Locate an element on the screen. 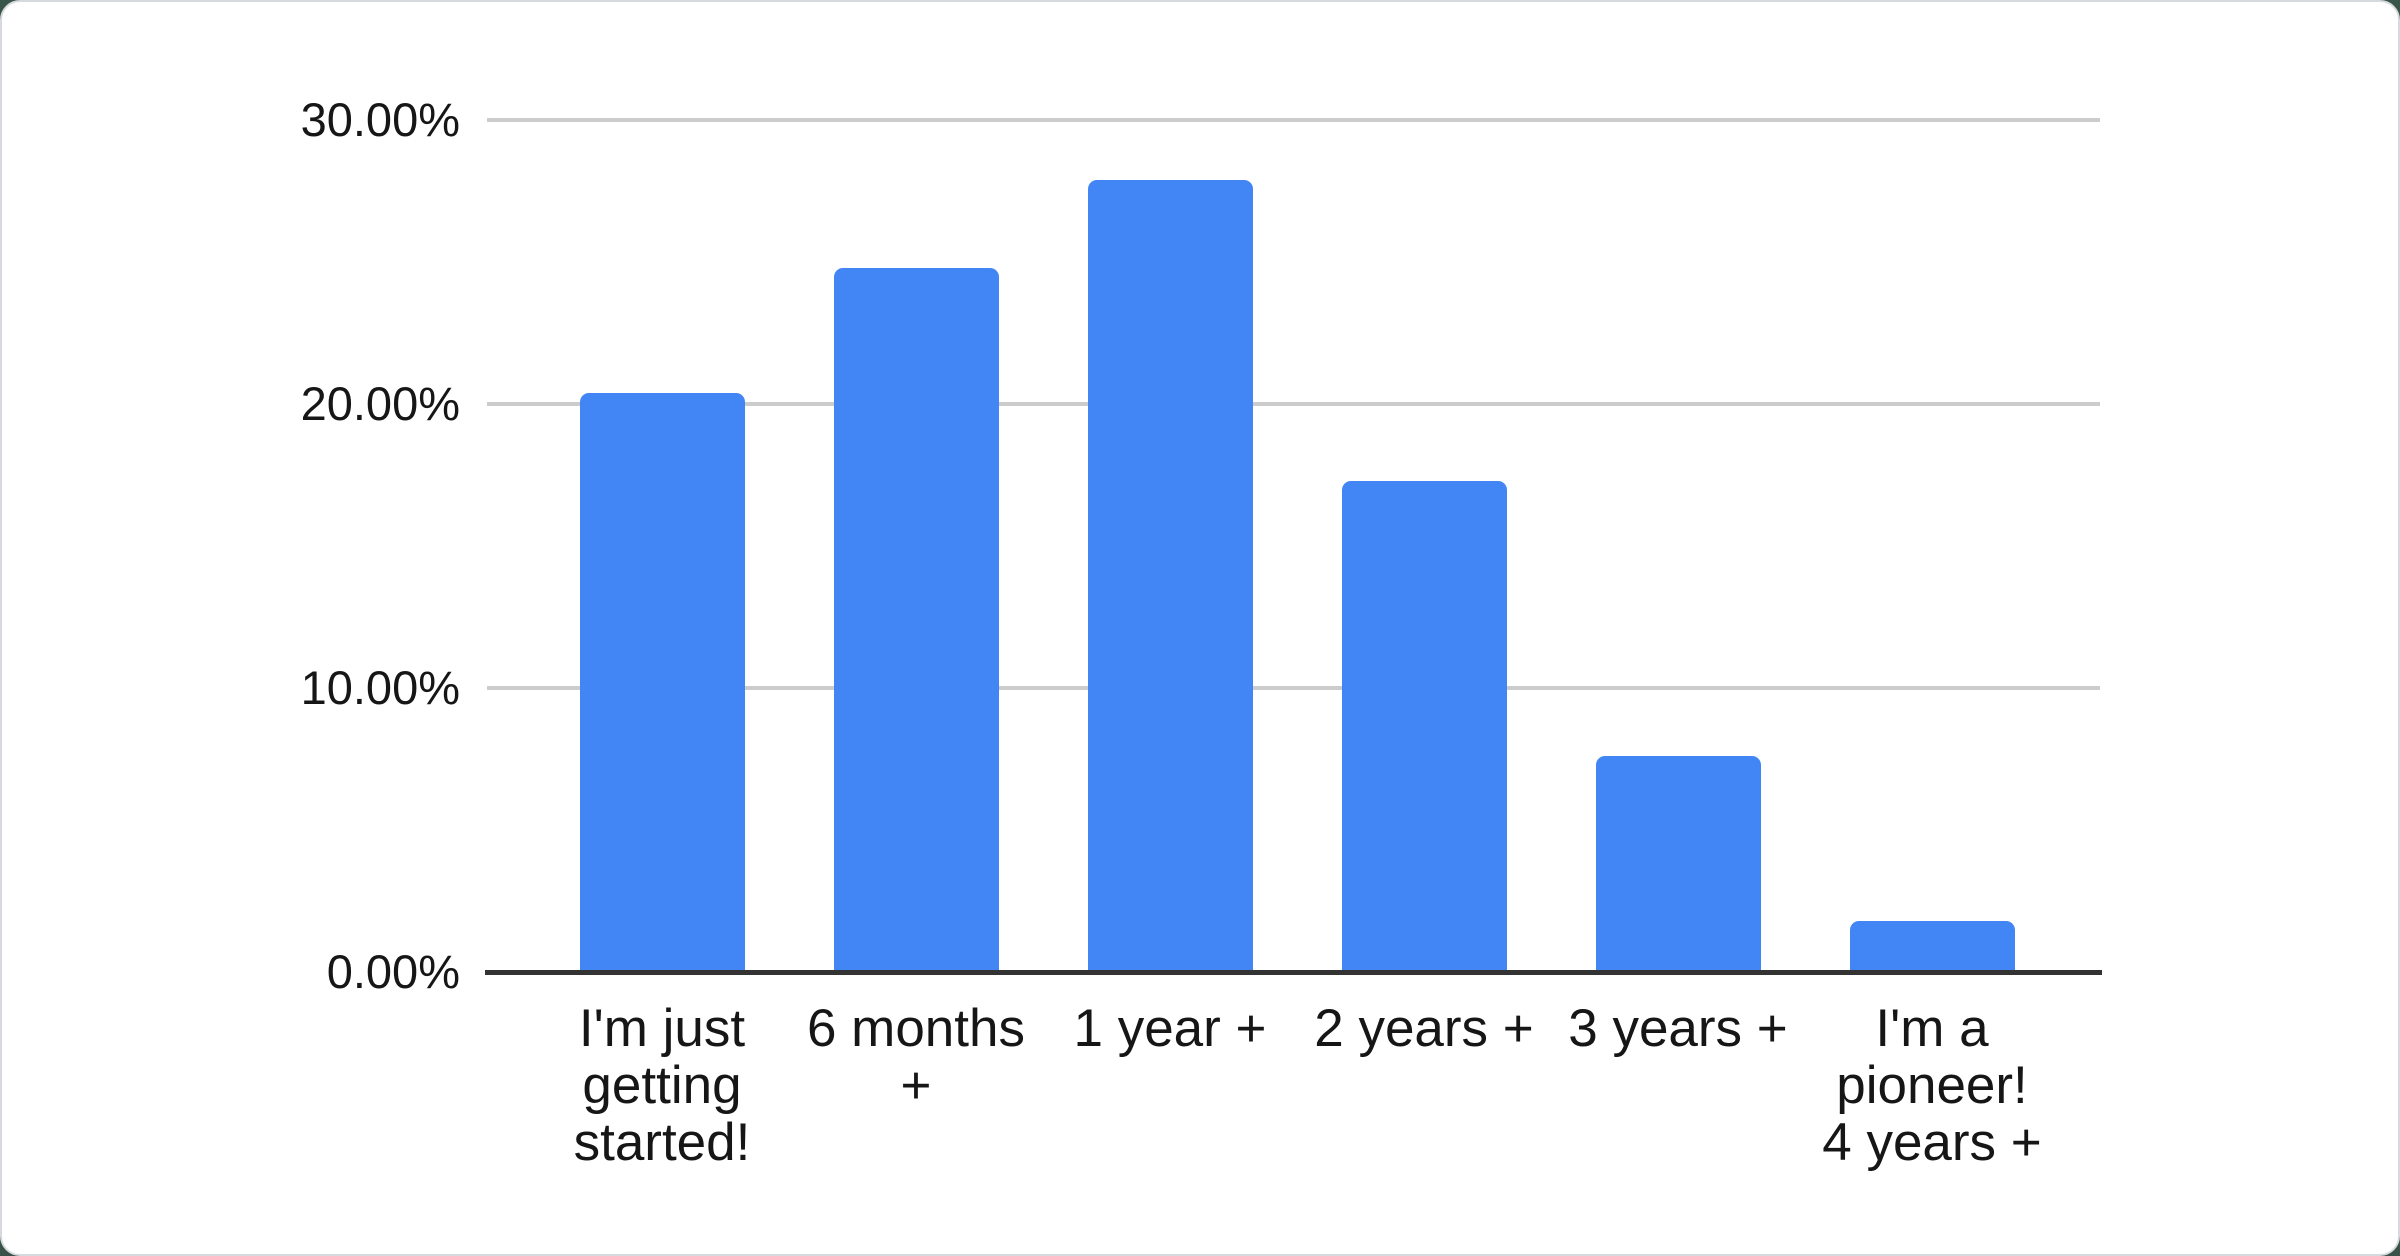  x-axis-category-label: I'm a pioneer! 4 years + is located at coordinates (1932, 1085).